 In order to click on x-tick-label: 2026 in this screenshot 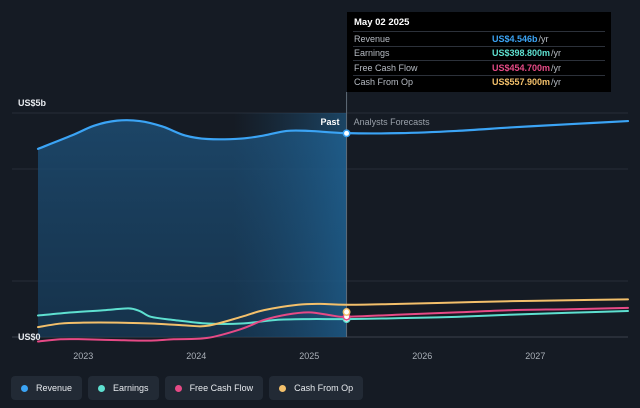, I will do `click(422, 356)`.